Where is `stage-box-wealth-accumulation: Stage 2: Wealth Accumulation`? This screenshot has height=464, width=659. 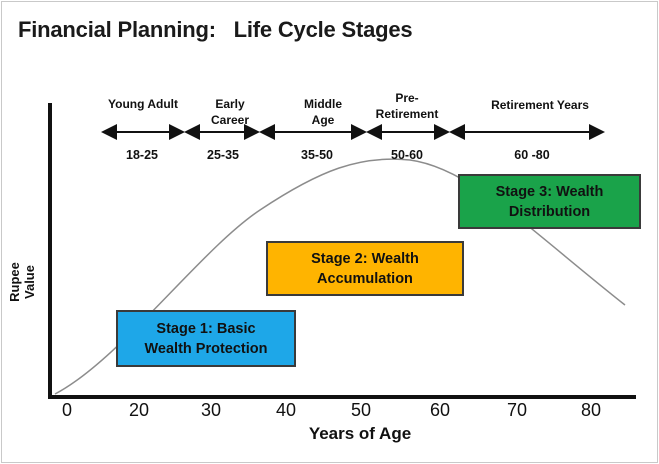
stage-box-wealth-accumulation: Stage 2: Wealth Accumulation is located at coordinates (365, 268).